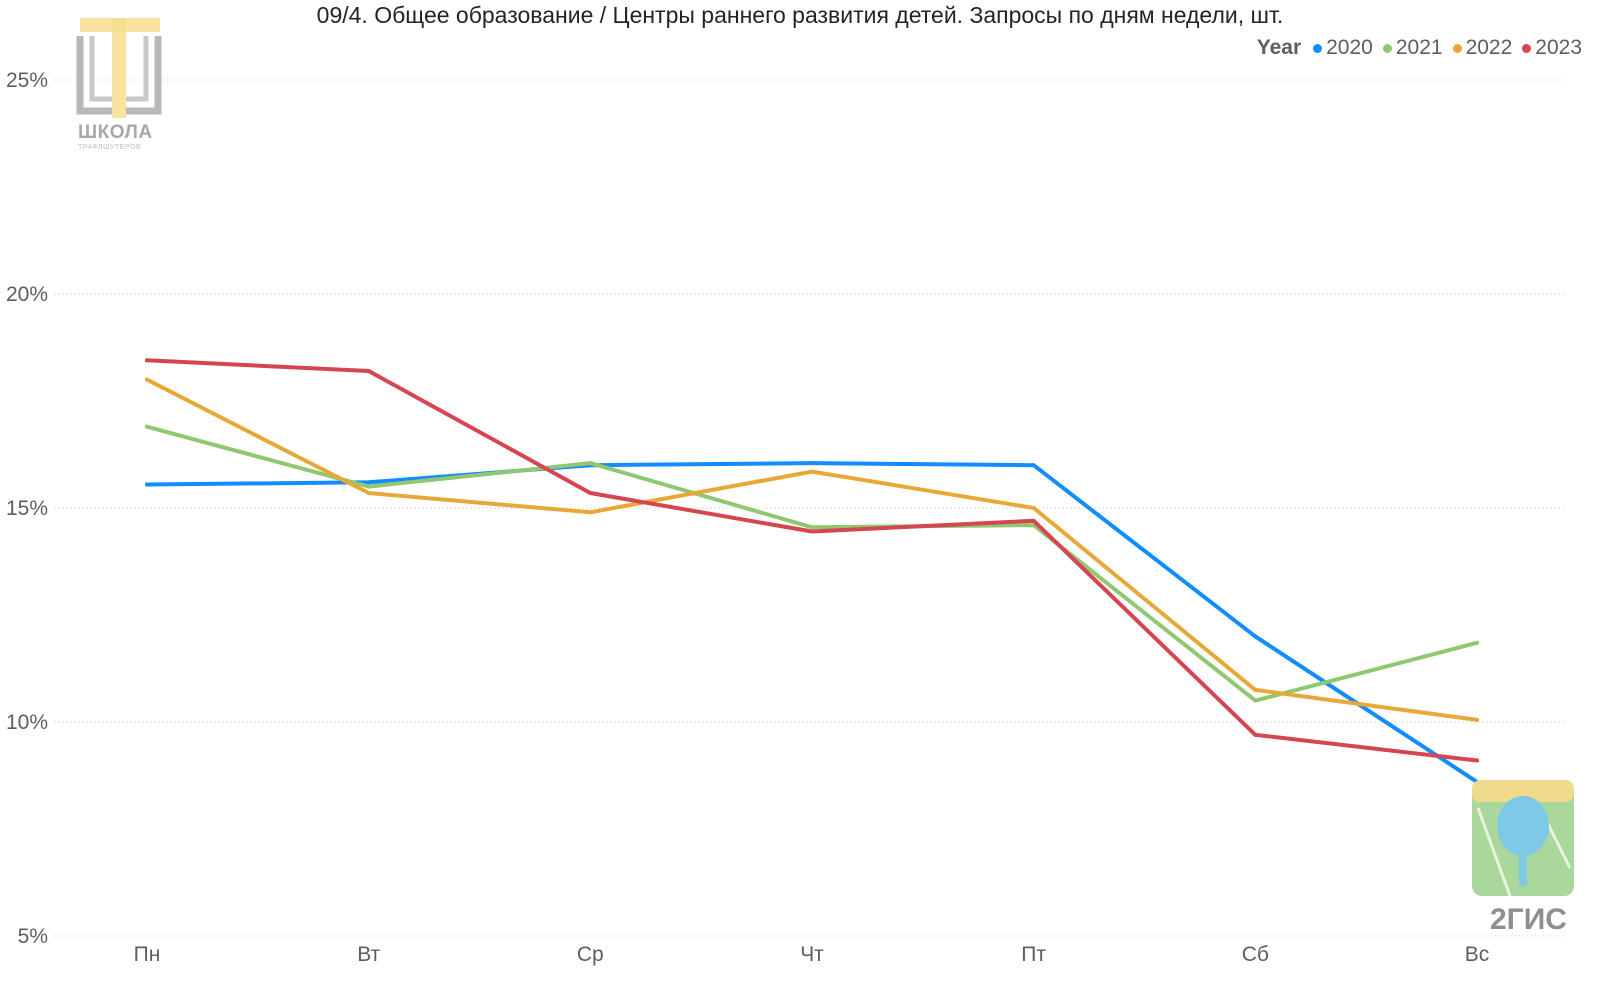  I want to click on legend-item-2022: 2022, so click(1482, 48).